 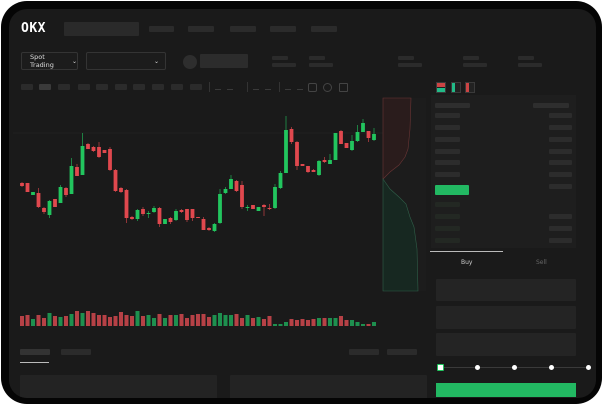 I want to click on orderbook-header-amount, so click(x=551, y=105).